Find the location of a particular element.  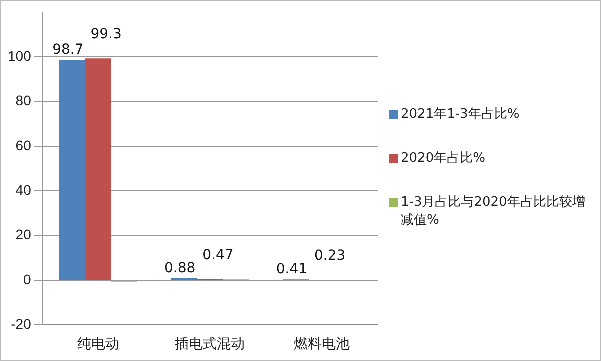

y-tick-label: 100 is located at coordinates (20, 56).